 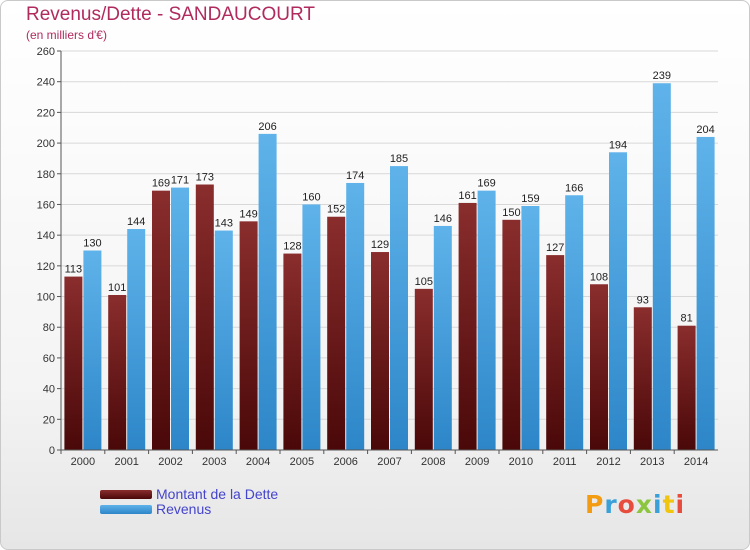 What do you see at coordinates (669, 504) in the screenshot?
I see `logo-letter: t` at bounding box center [669, 504].